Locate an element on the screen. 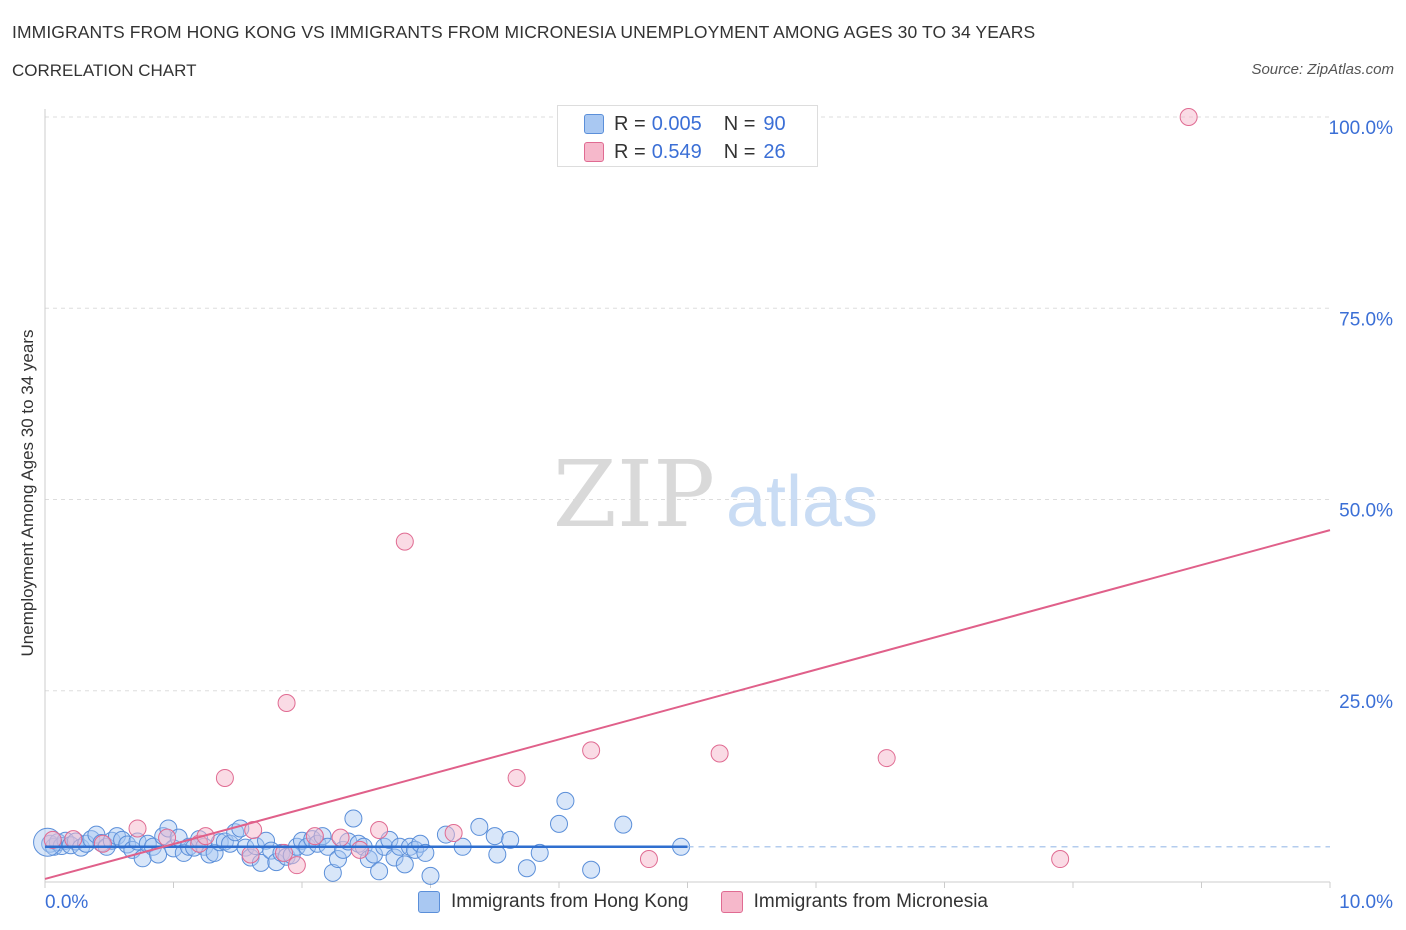 This screenshot has width=1406, height=930. x-tick-label: 0.0% is located at coordinates (66, 902).